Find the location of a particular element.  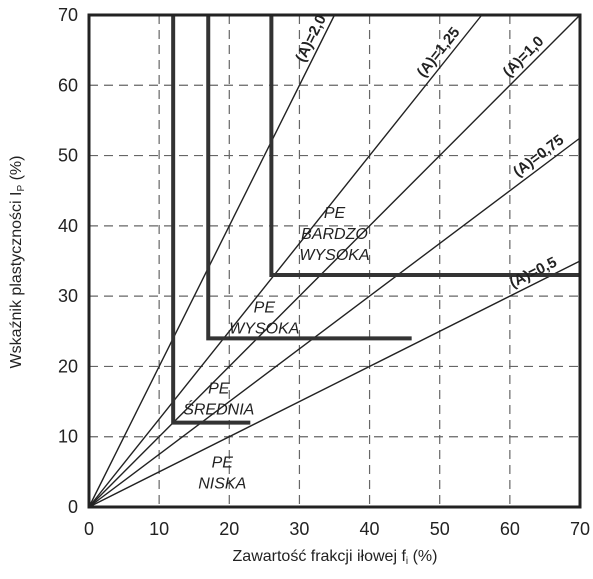

y-tick-label: 60 is located at coordinates (68, 85).